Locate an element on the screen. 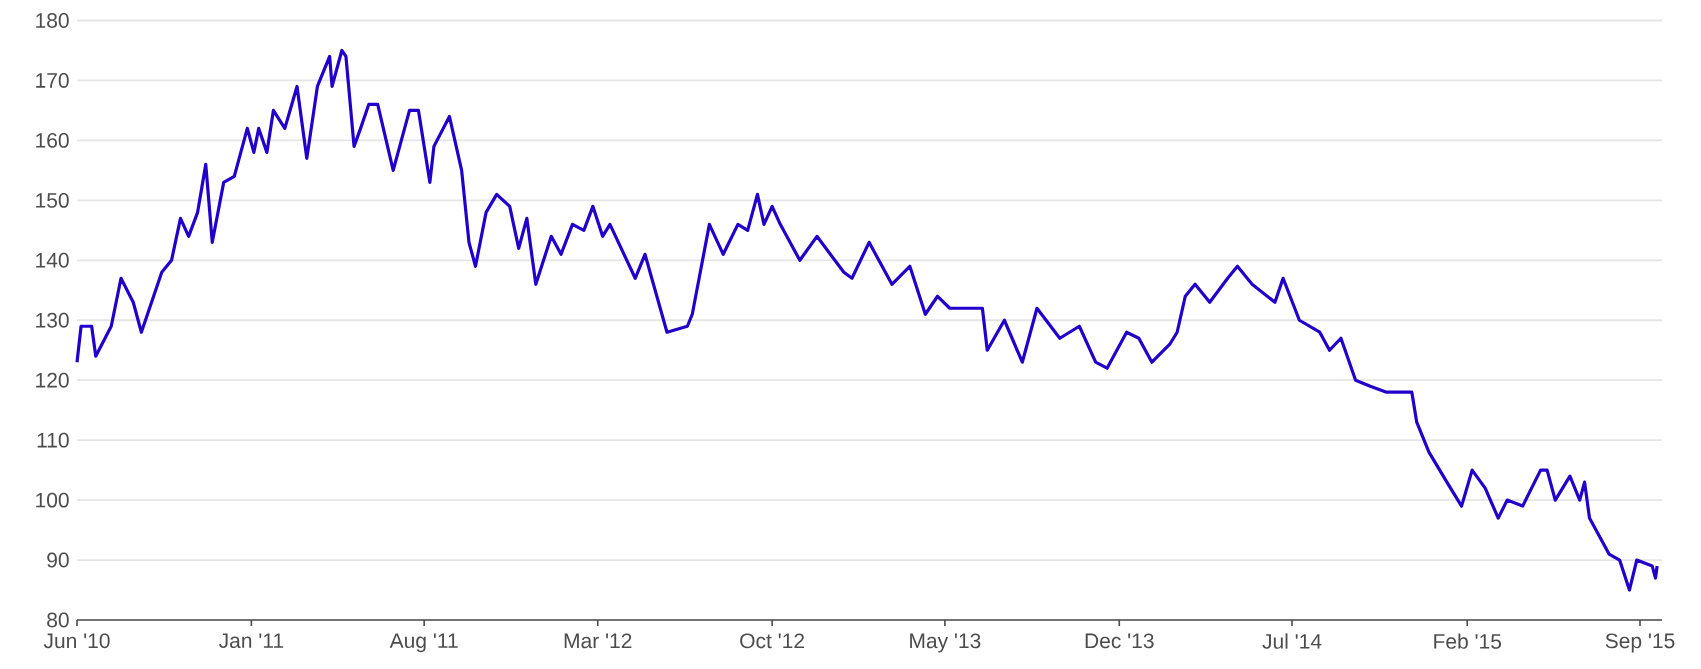  y-tick-label: 100 is located at coordinates (52, 500).